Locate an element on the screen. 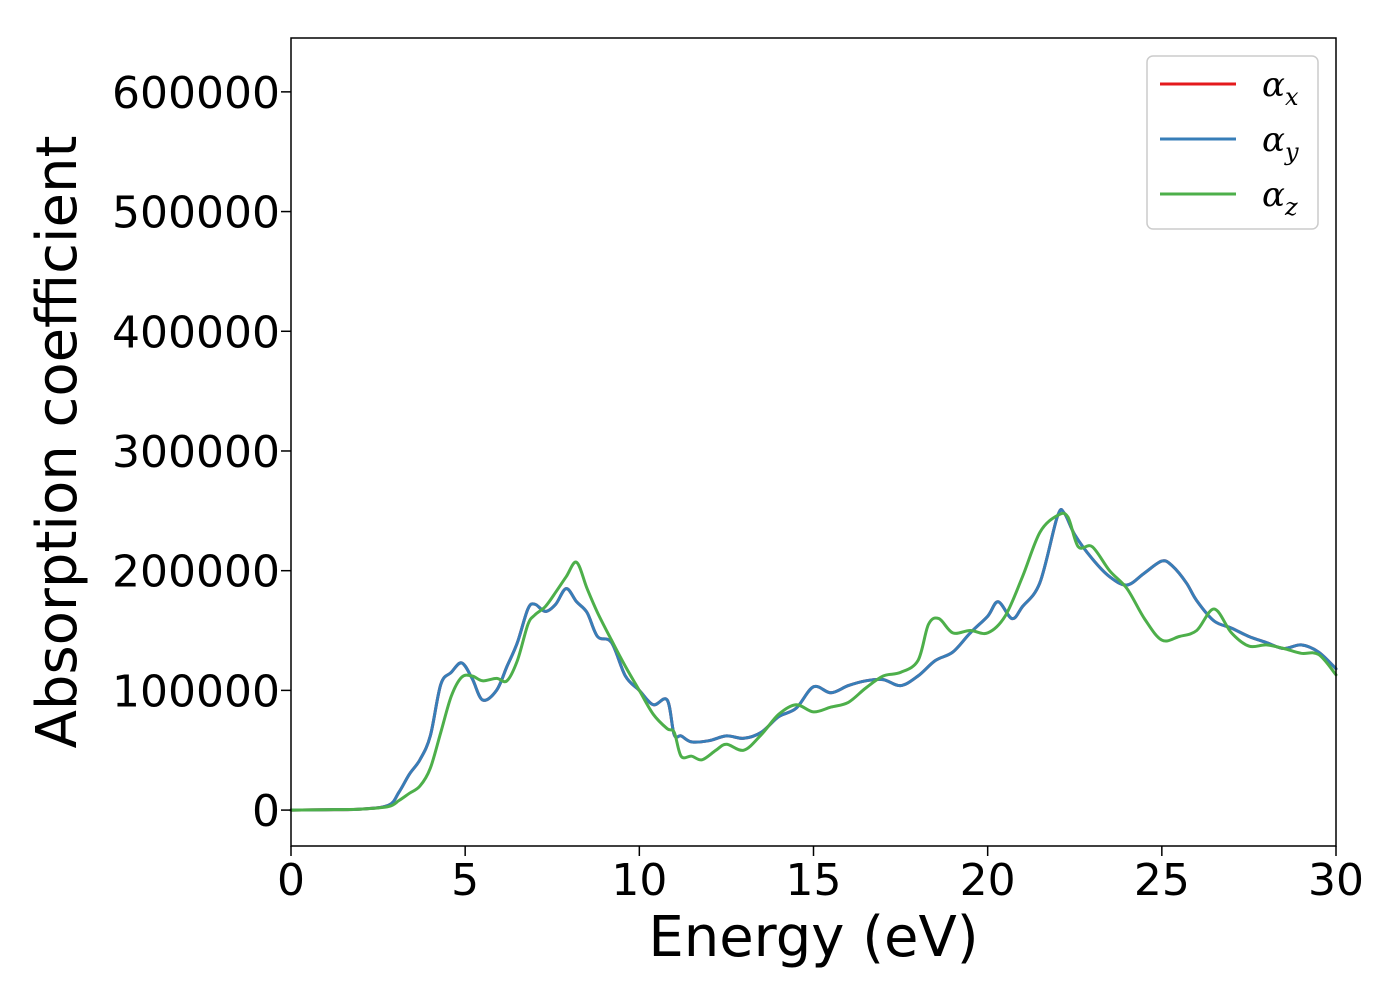  legend-box is located at coordinates (1232, 142).